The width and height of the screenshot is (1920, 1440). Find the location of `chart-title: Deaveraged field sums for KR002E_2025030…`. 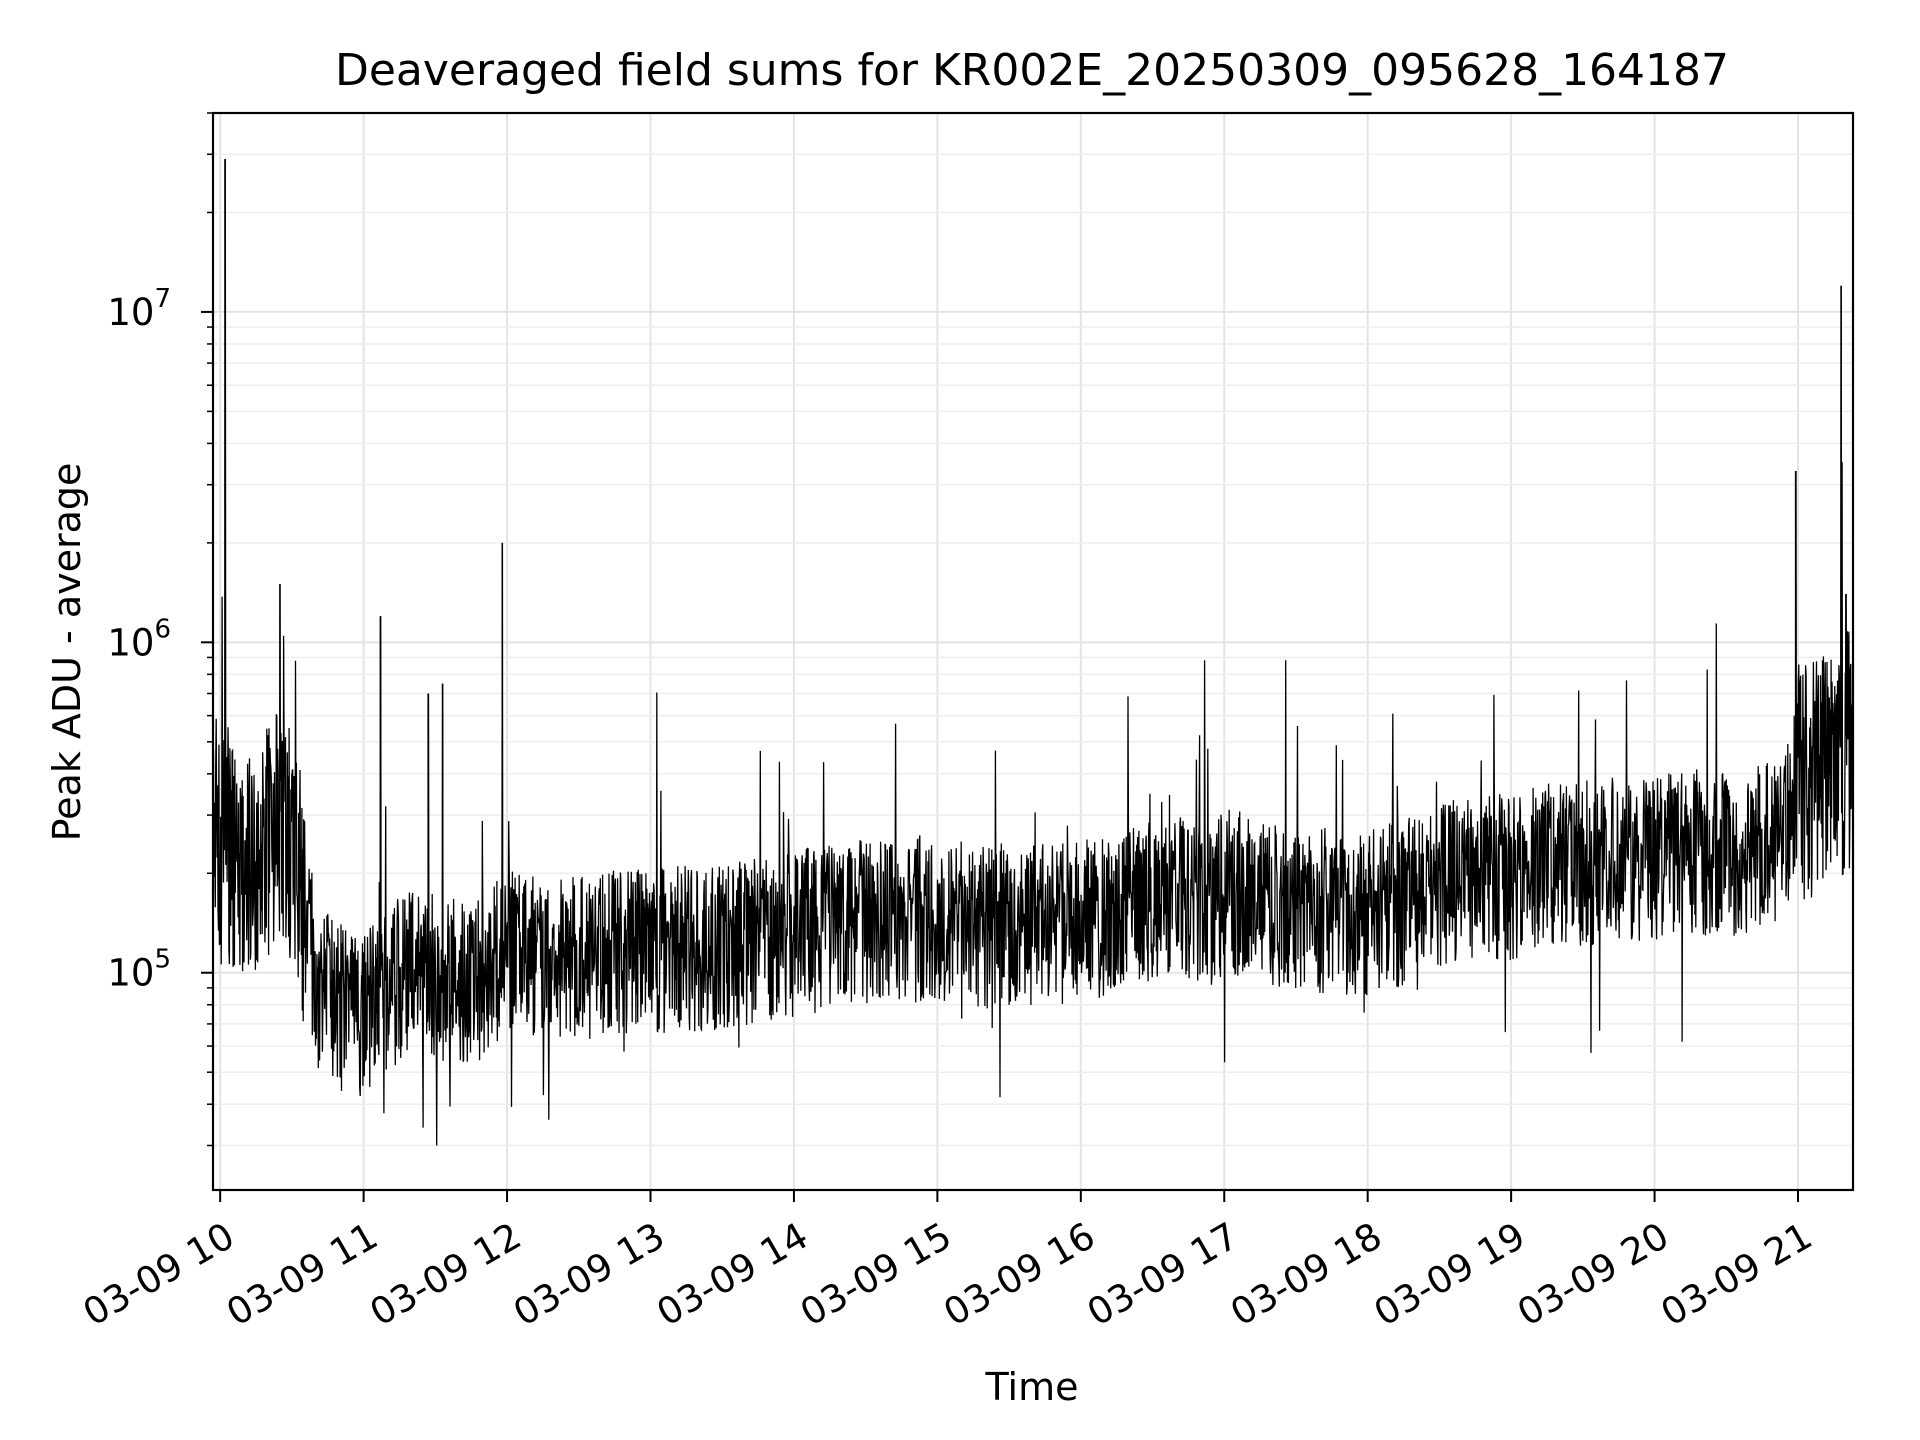

chart-title: Deaveraged field sums for KR002E_2025030… is located at coordinates (1032, 70).